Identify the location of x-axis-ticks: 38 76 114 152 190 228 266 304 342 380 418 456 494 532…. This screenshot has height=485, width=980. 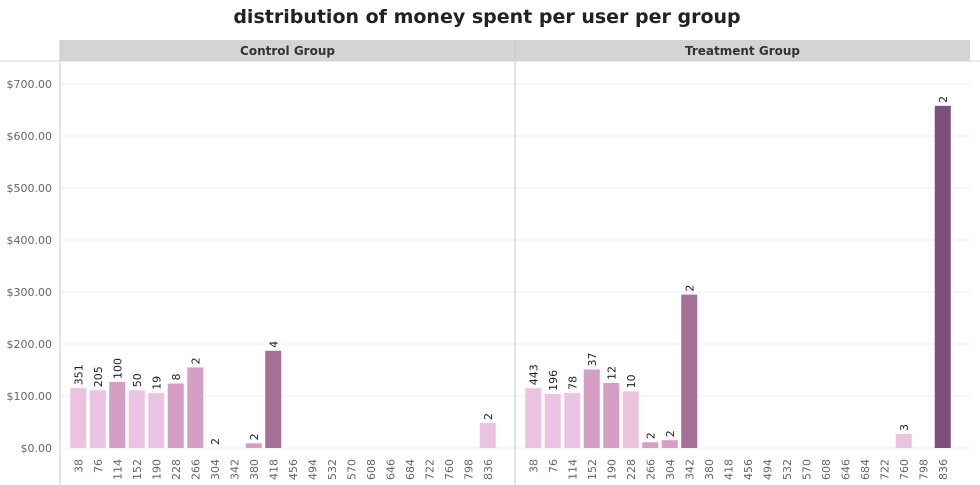
(511, 469).